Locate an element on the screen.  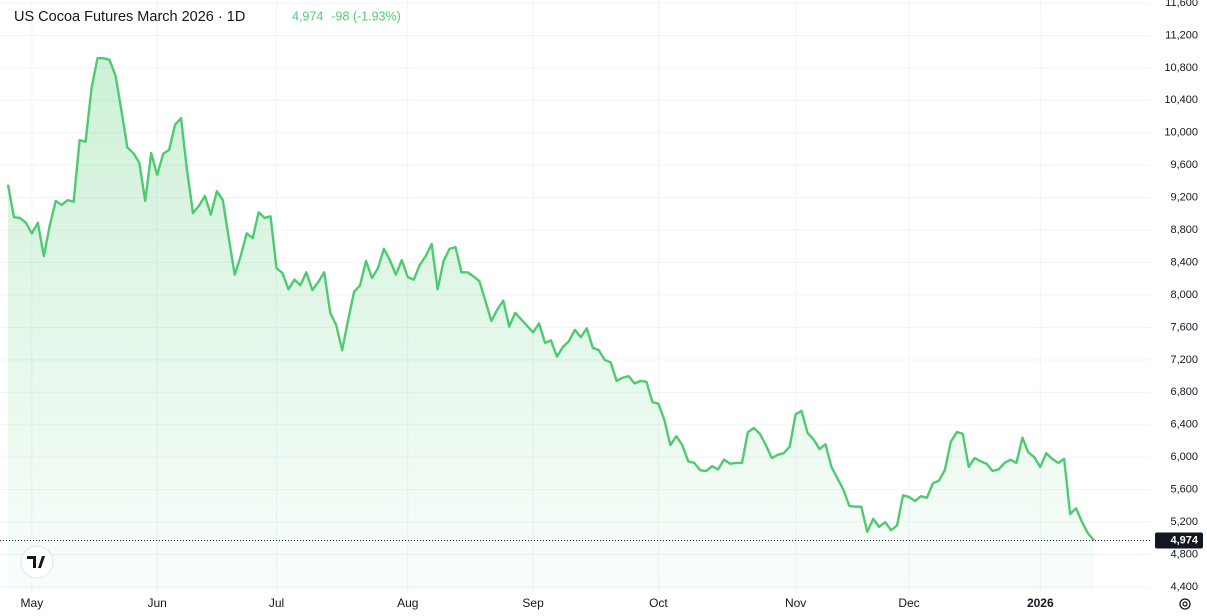
chart-title: US Cocoa Futures March 2026 · 1D is located at coordinates (129, 17).